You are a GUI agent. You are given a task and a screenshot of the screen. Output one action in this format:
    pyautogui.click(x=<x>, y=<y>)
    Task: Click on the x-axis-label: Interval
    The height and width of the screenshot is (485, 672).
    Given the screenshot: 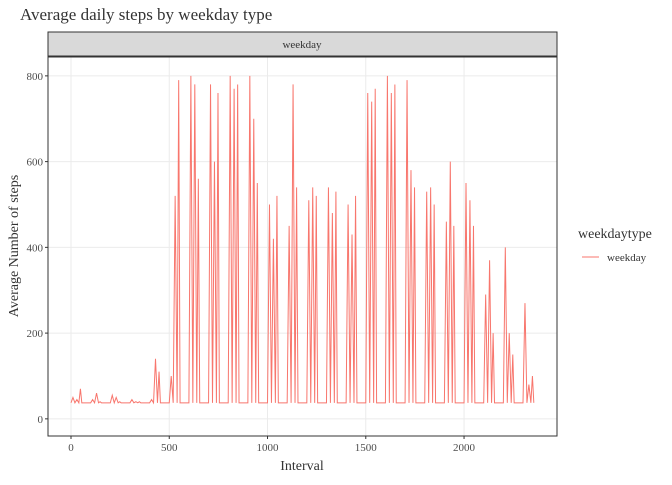 What is the action you would take?
    pyautogui.click(x=302, y=466)
    